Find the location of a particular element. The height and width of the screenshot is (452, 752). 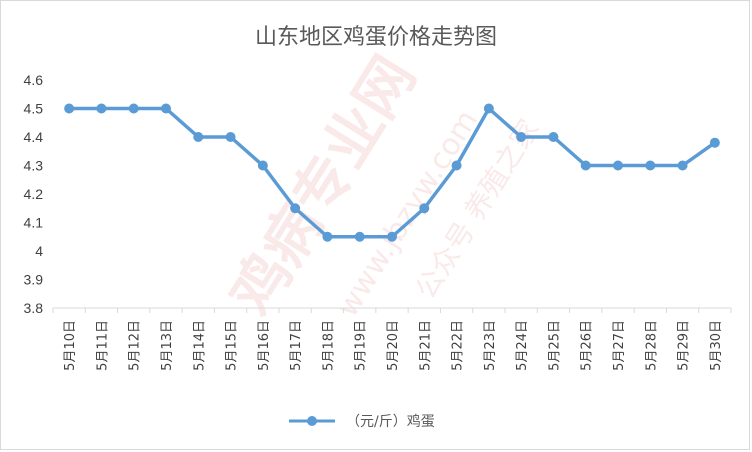

y-tick-label: 4.4 is located at coordinates (34, 137).